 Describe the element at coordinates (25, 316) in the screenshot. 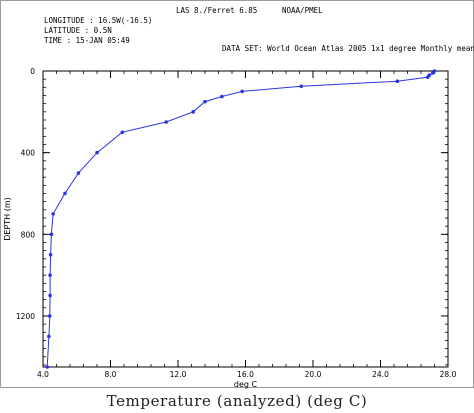

I see `y-tick-label: 1200` at that location.